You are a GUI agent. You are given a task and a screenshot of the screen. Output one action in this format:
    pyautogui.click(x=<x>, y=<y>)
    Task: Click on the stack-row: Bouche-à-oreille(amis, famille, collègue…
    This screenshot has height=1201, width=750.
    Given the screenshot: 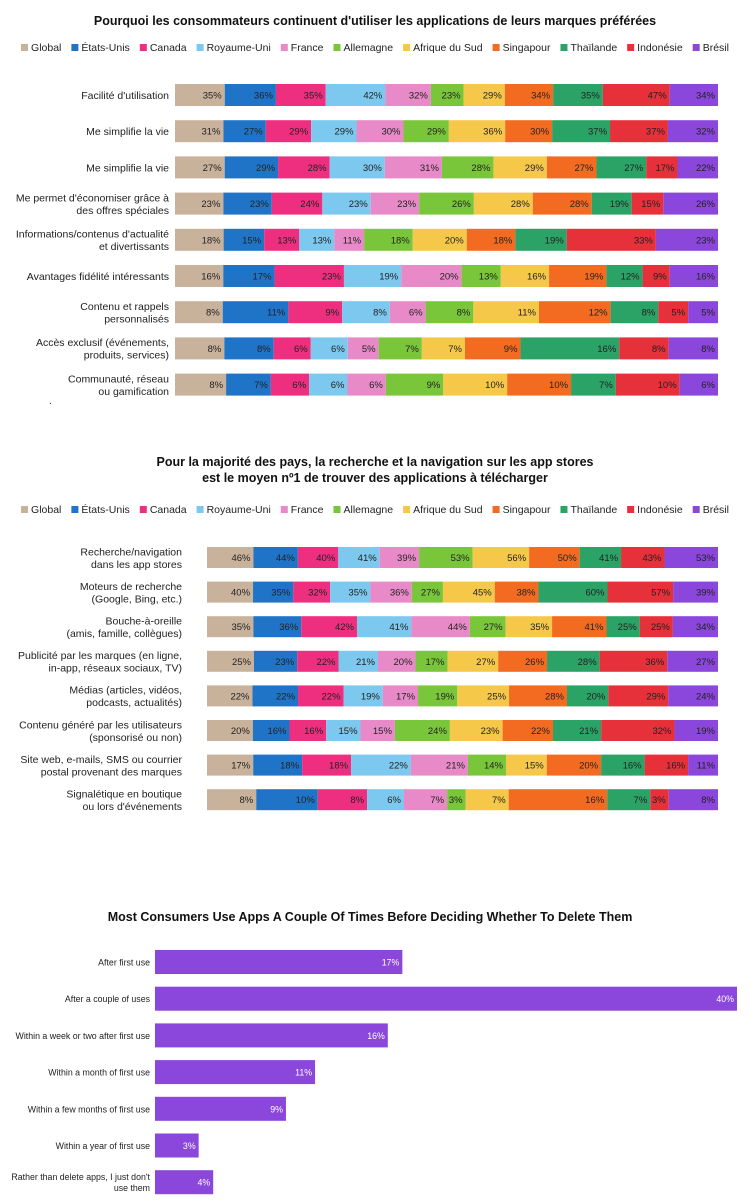 What is the action you would take?
    pyautogui.click(x=392, y=627)
    